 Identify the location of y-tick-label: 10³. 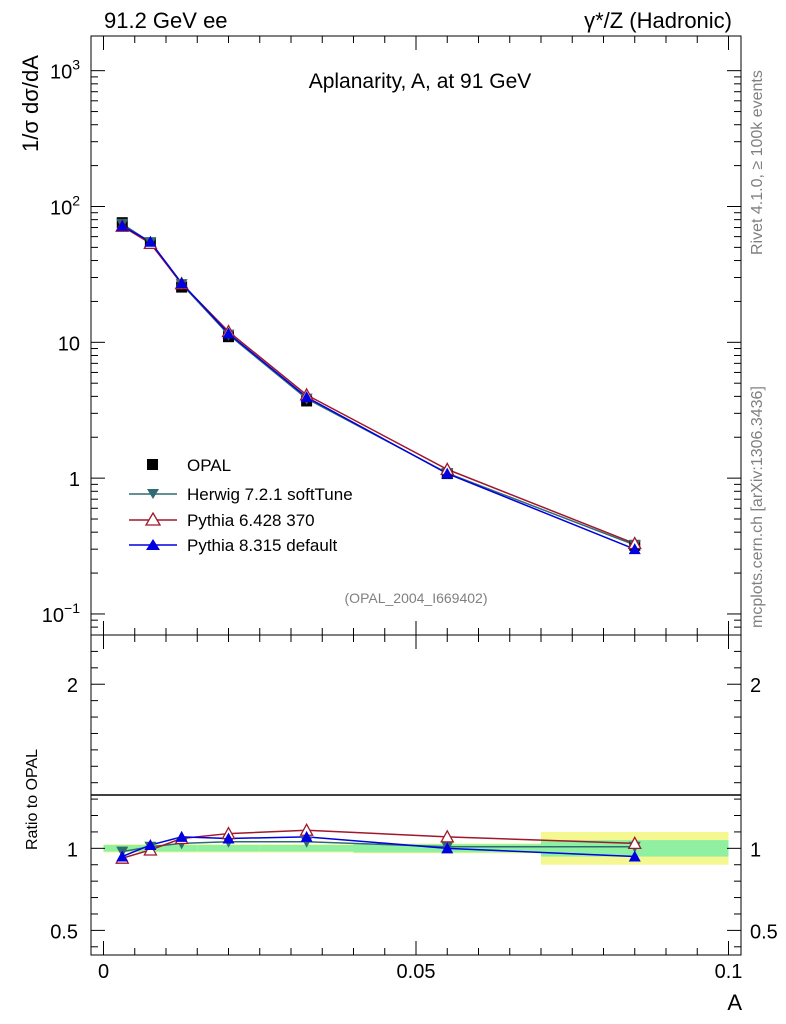
(65, 70).